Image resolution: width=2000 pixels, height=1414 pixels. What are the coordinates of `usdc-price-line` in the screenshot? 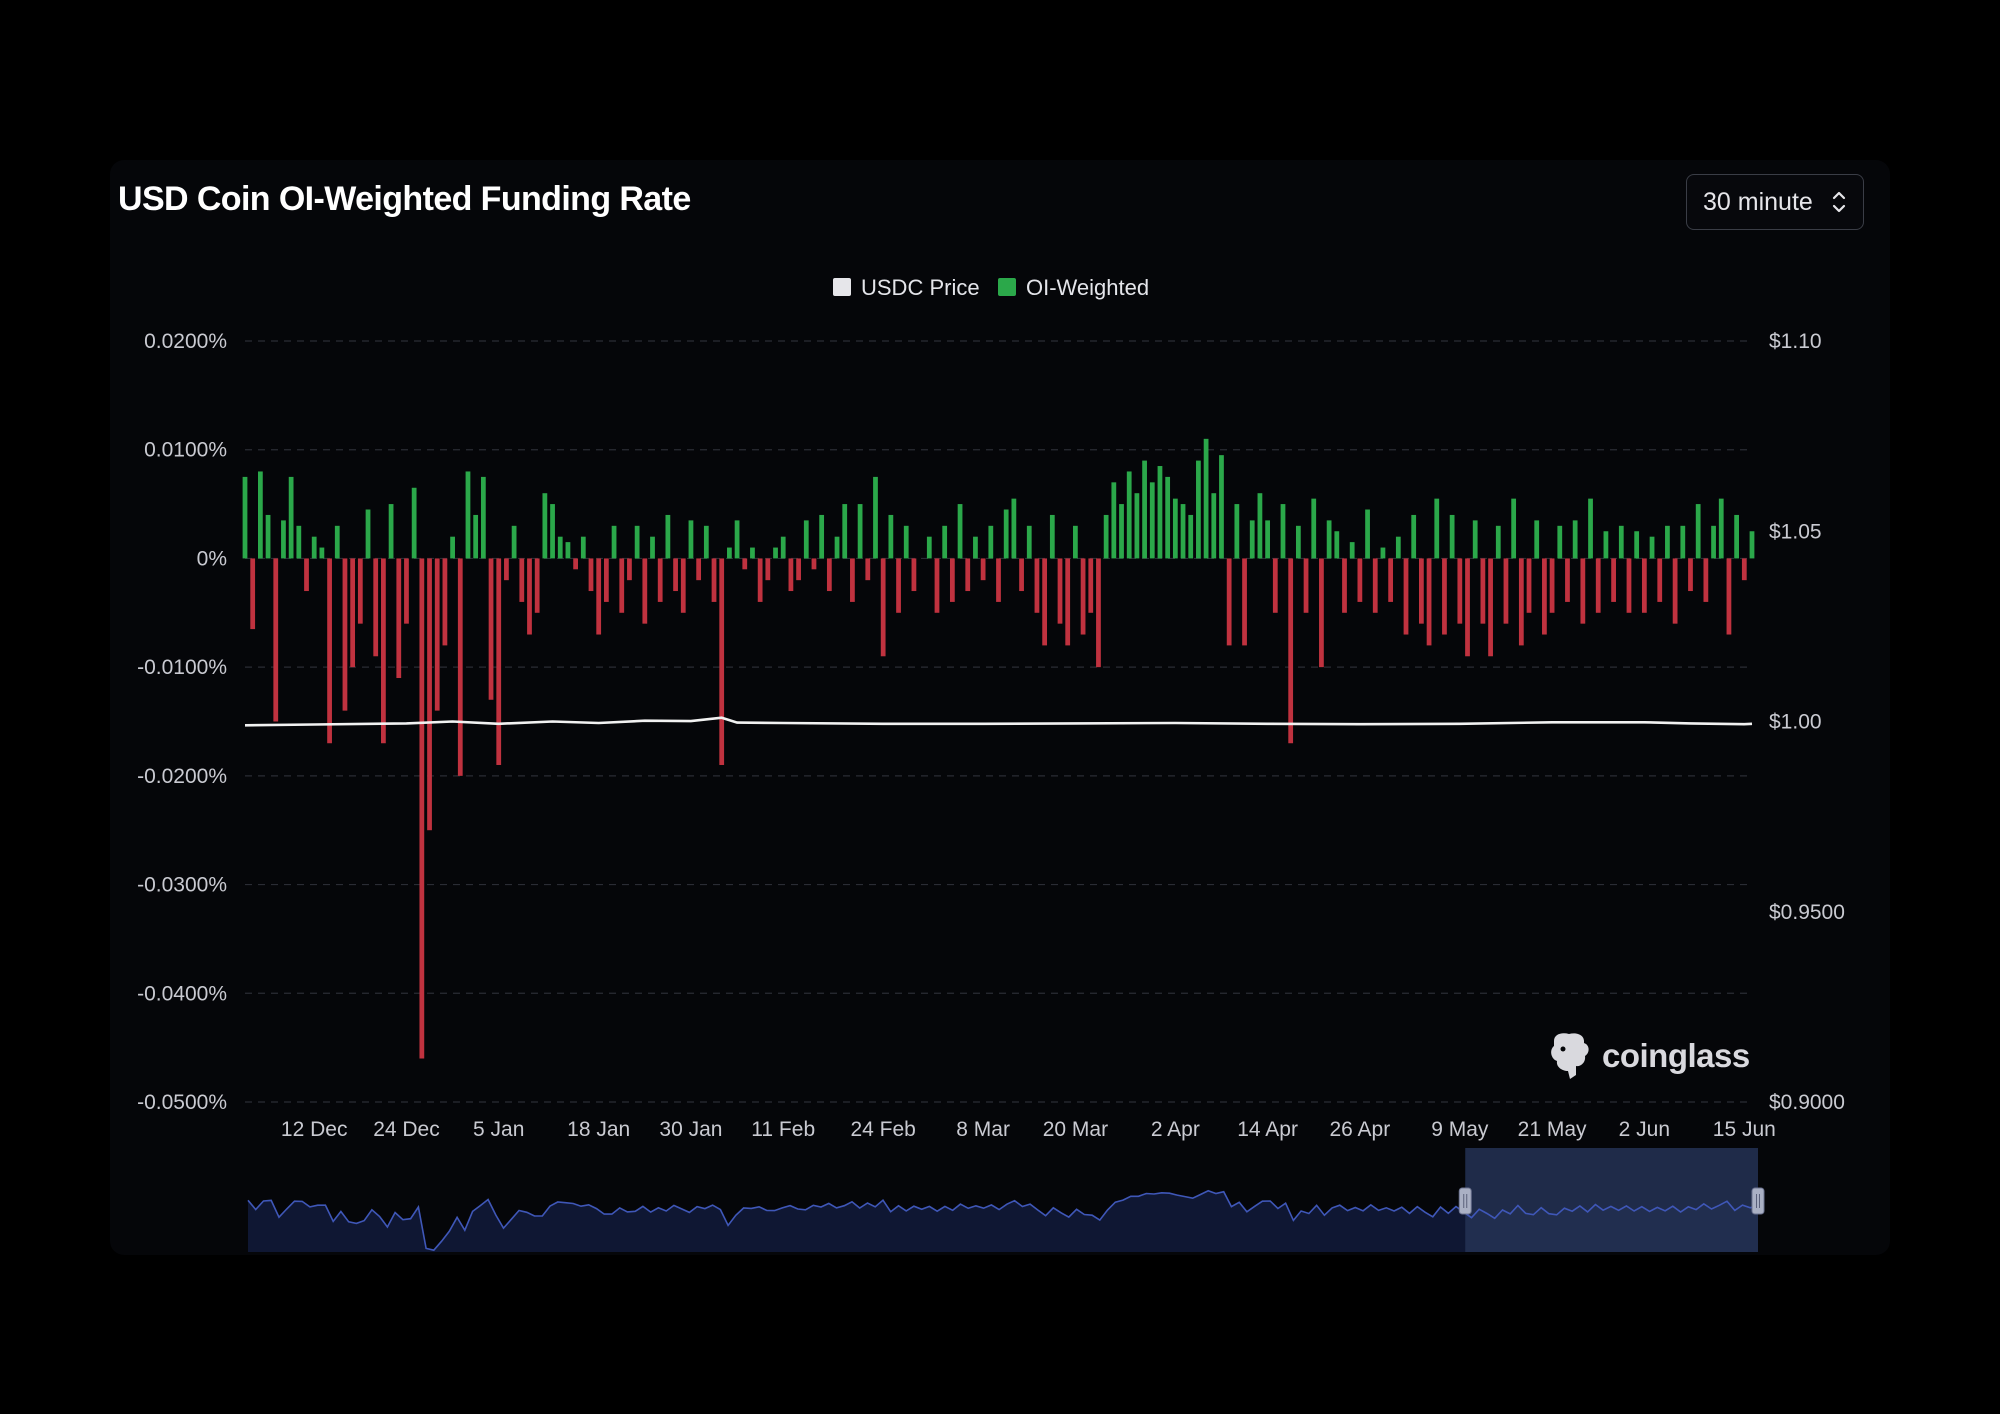 It's located at (998, 721).